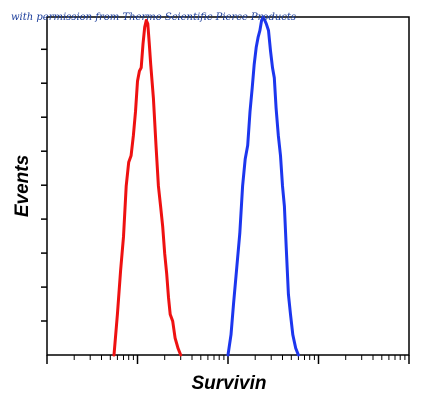  Describe the element at coordinates (263, 186) in the screenshot. I see `series-line-blue` at that location.